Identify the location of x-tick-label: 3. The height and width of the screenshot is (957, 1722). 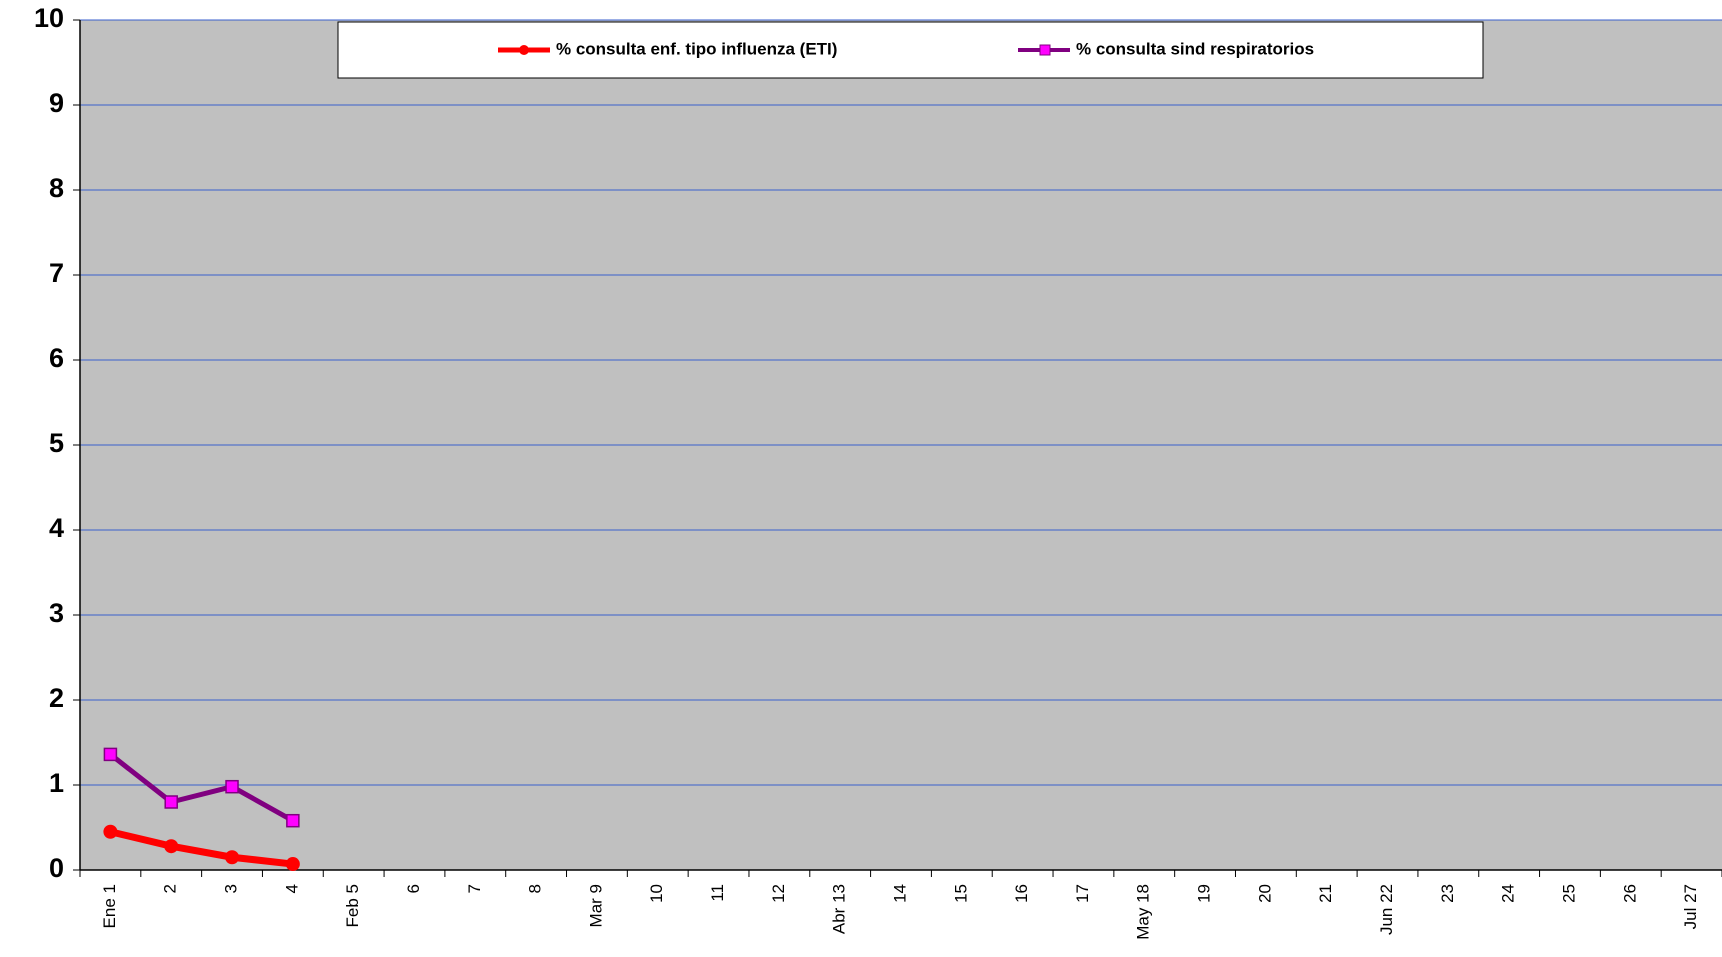
(231, 888).